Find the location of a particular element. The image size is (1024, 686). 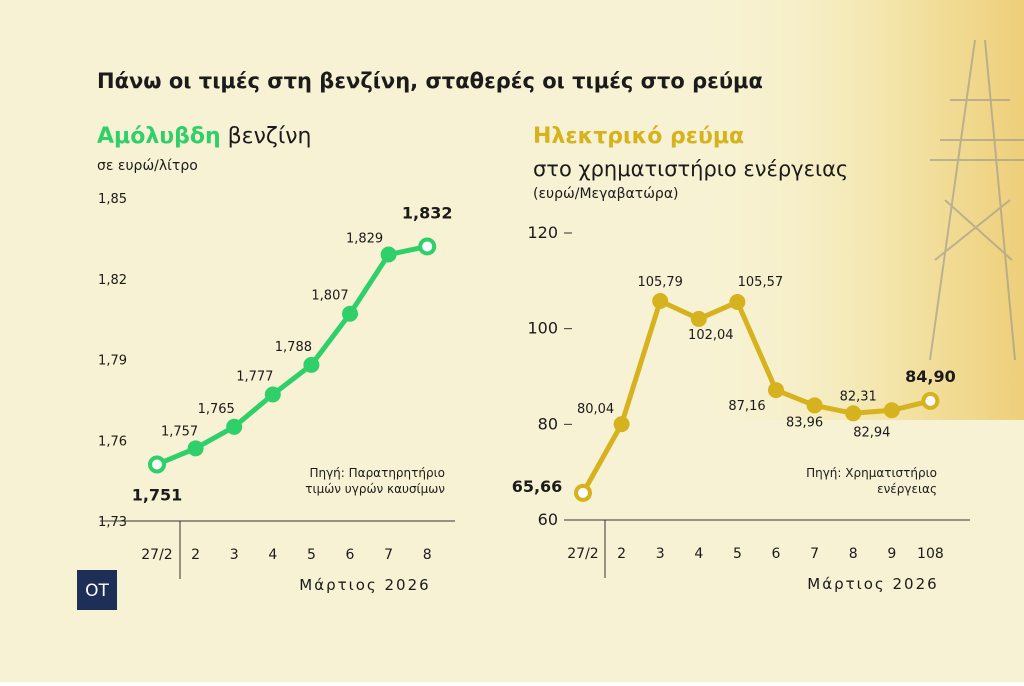

subtitle: σε ευρώ/λίτρο is located at coordinates (147, 166).